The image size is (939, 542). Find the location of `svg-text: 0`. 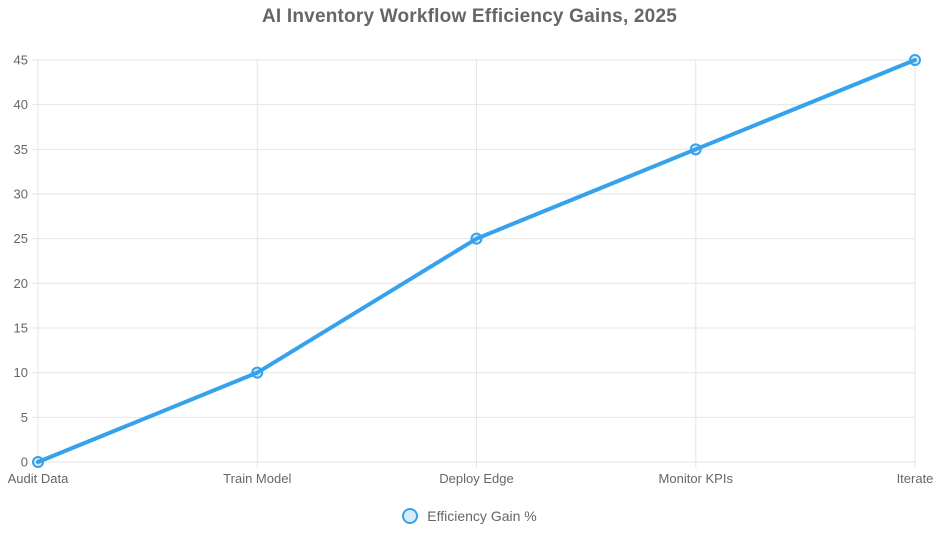

svg-text: 0 is located at coordinates (24, 462).